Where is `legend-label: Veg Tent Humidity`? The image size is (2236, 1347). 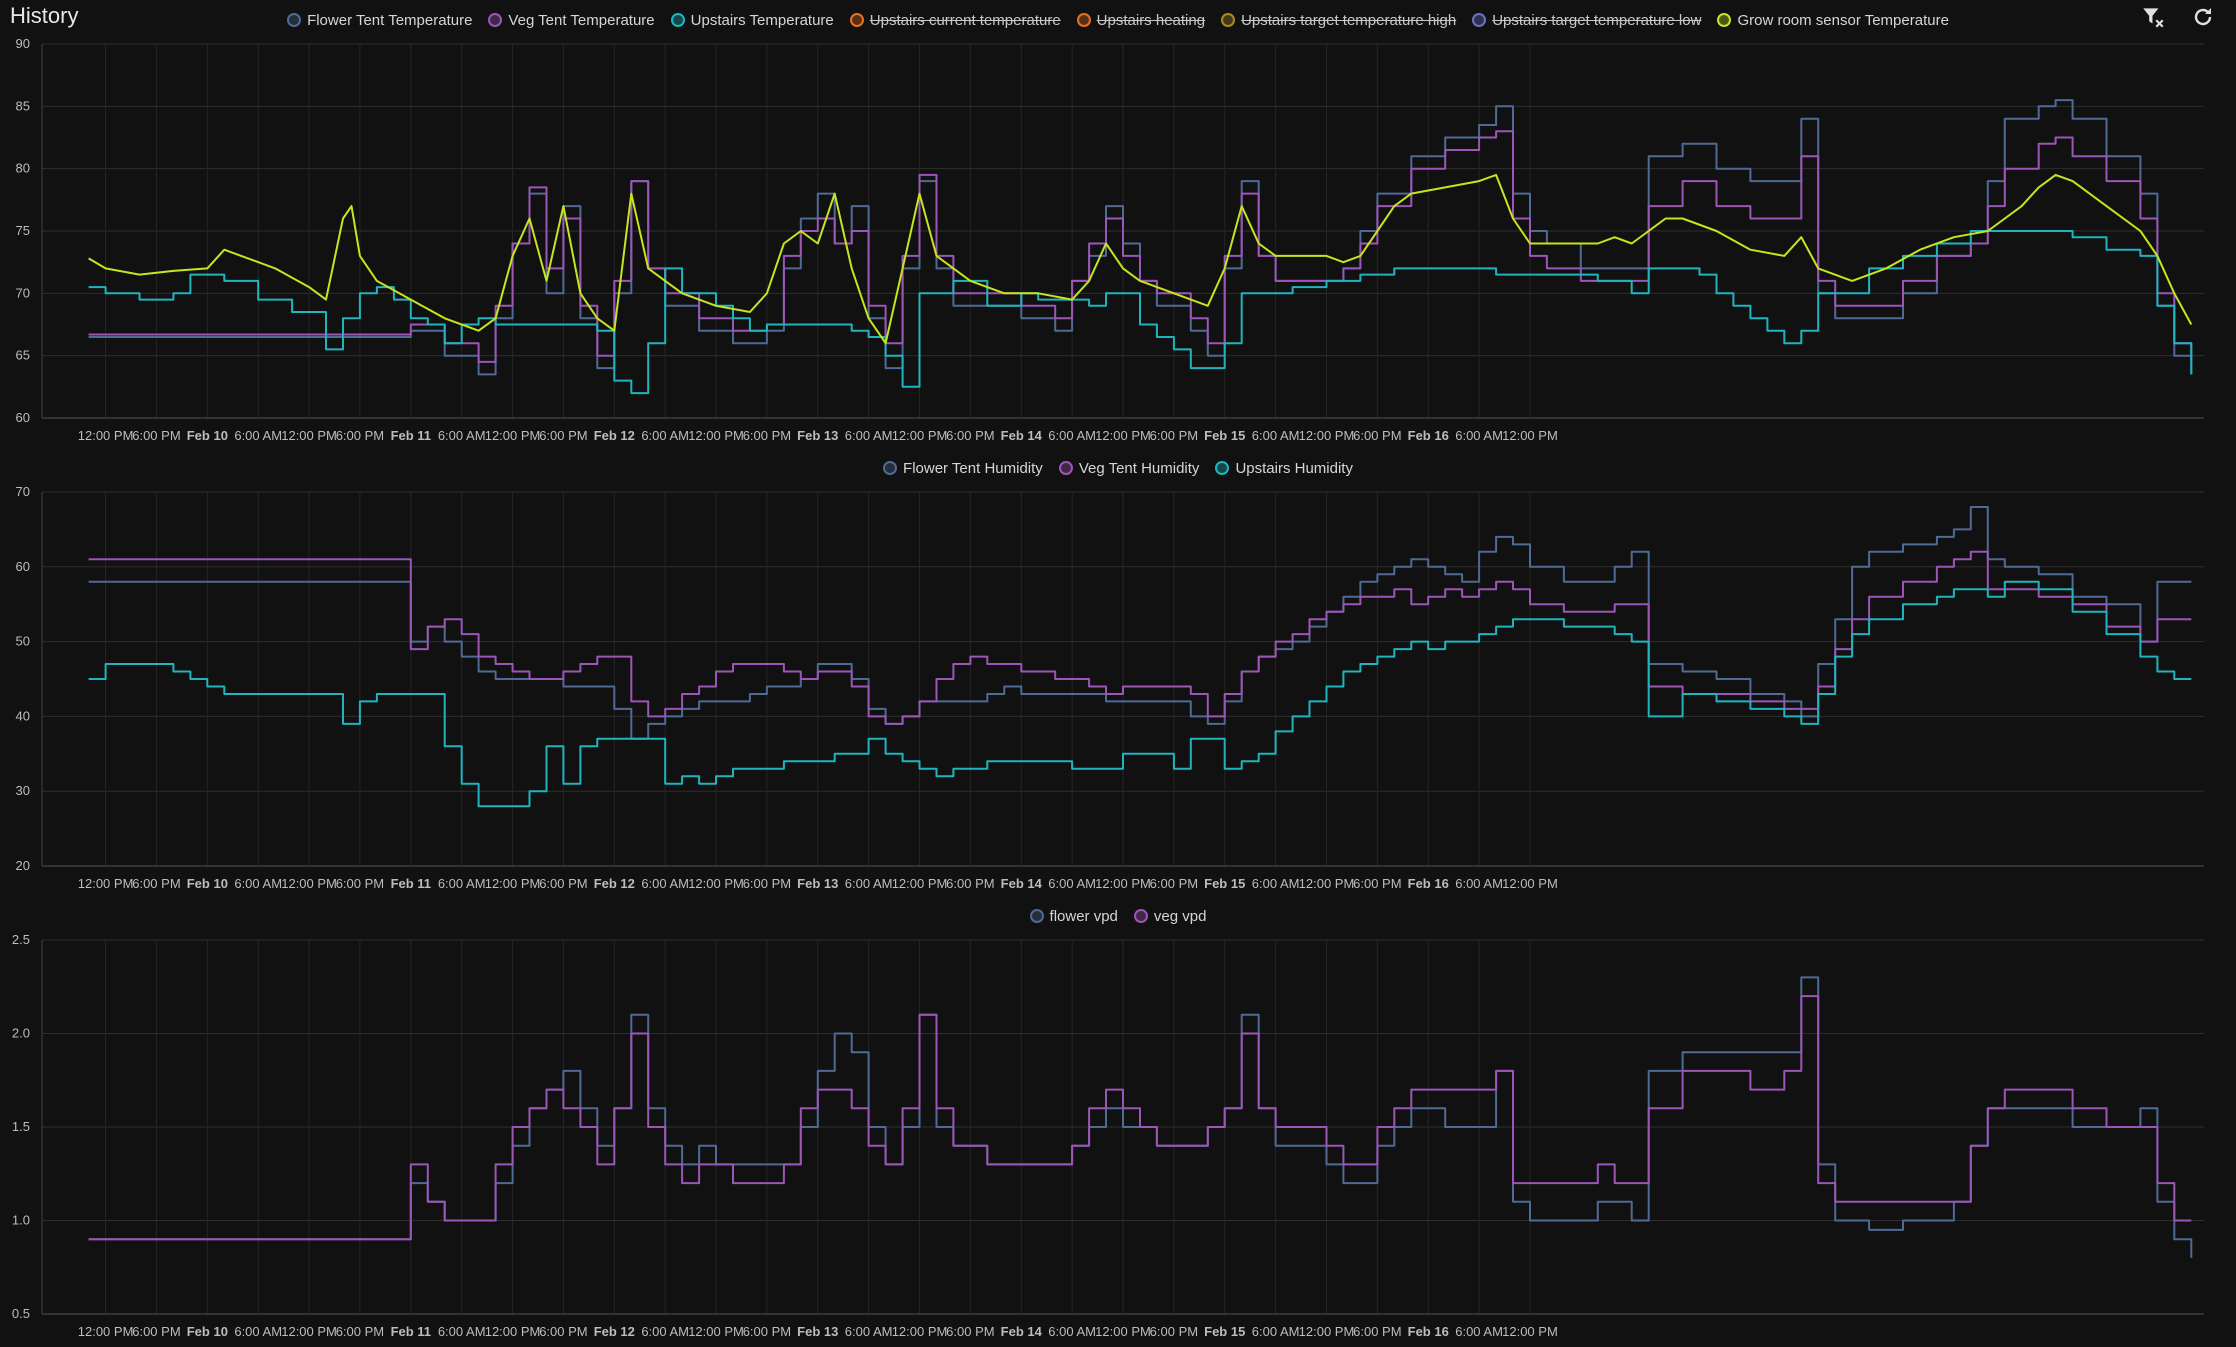
legend-label: Veg Tent Humidity is located at coordinates (1139, 468).